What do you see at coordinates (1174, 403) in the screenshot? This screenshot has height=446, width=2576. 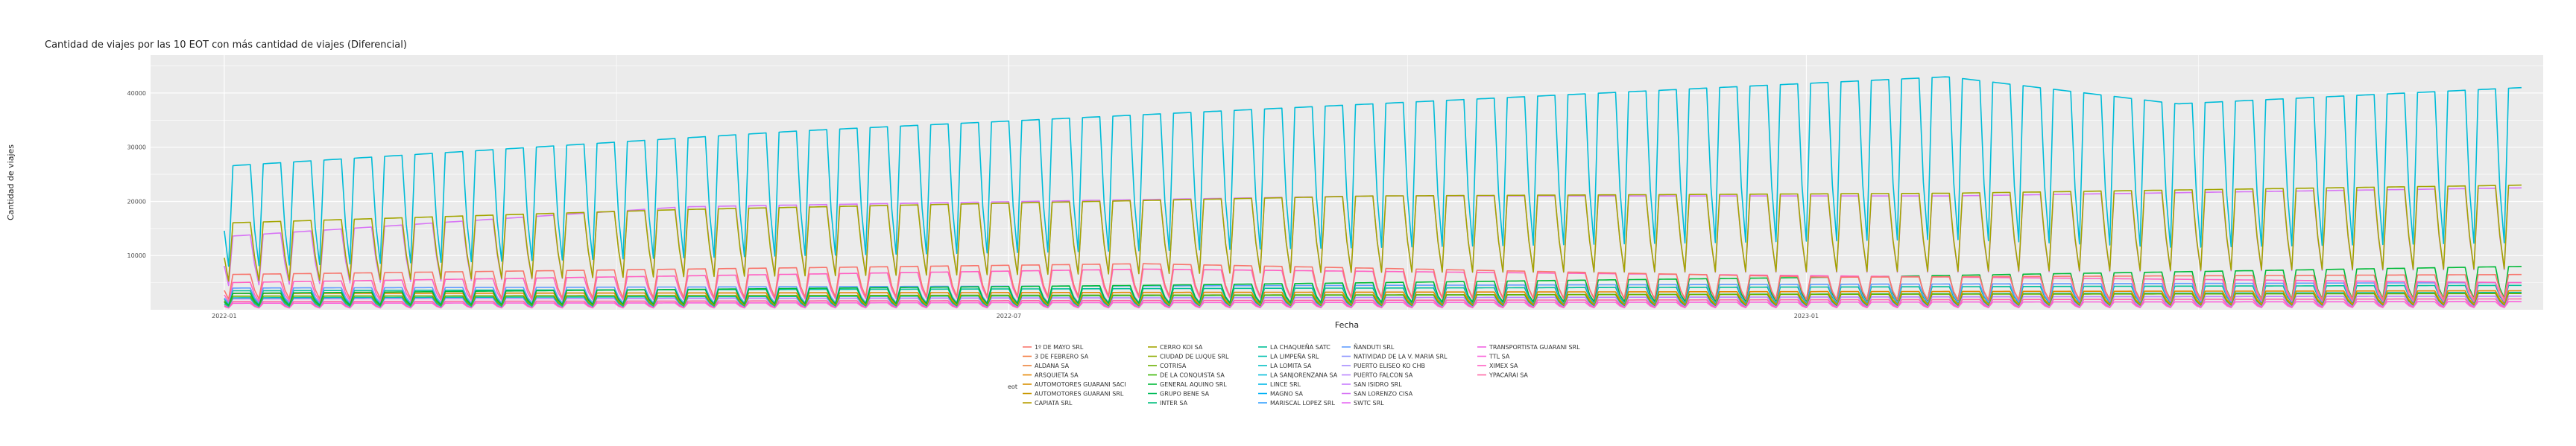 I see `legend-label: INTER SA` at bounding box center [1174, 403].